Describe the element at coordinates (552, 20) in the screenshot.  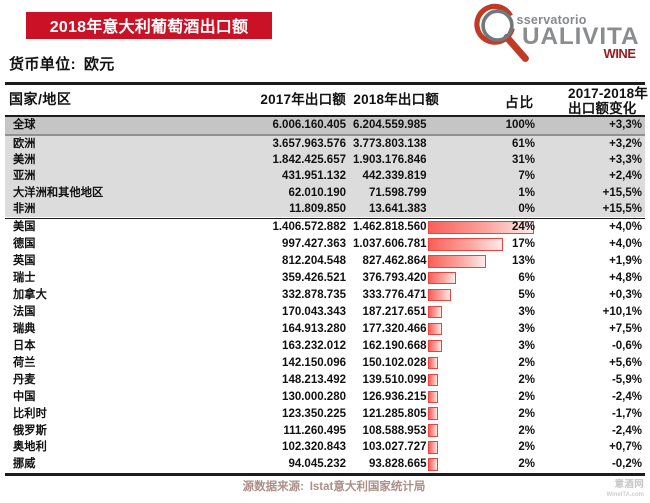
I see `svg-text: sservatorio` at that location.